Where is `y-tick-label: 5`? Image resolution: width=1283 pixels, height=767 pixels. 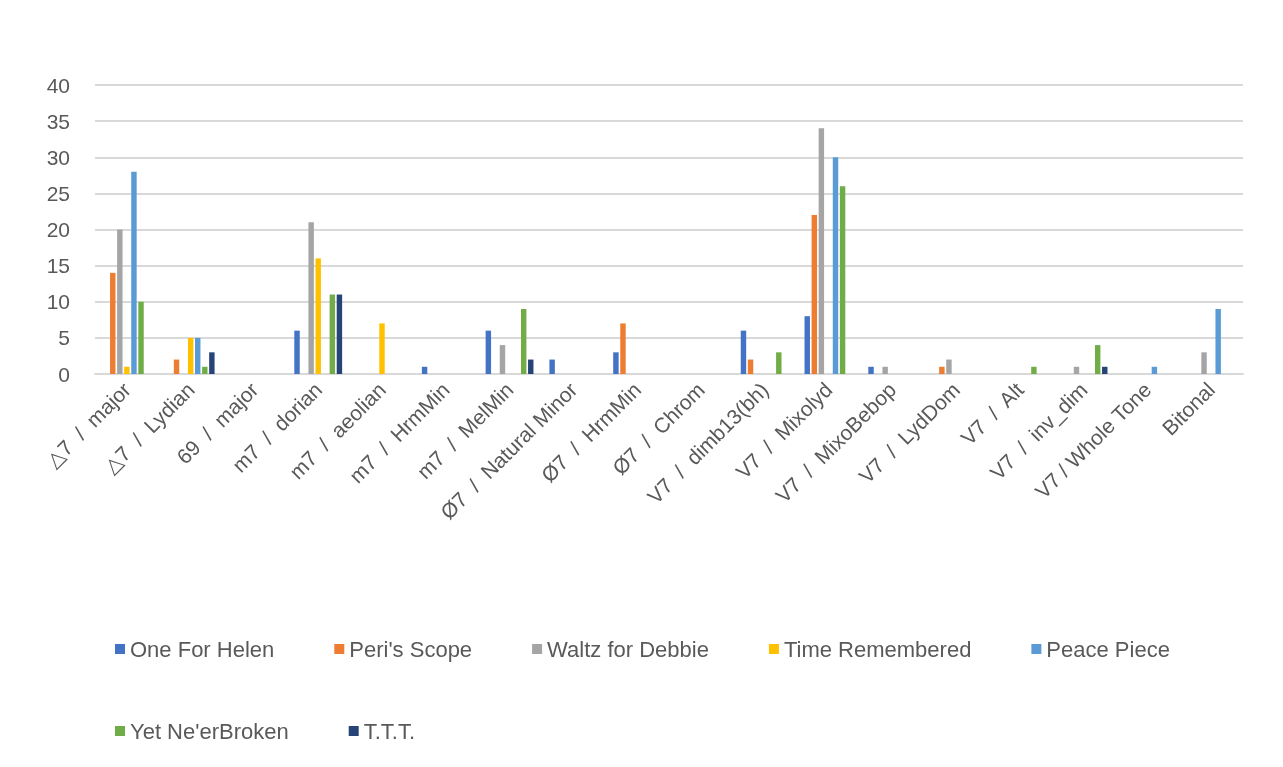 y-tick-label: 5 is located at coordinates (64, 338).